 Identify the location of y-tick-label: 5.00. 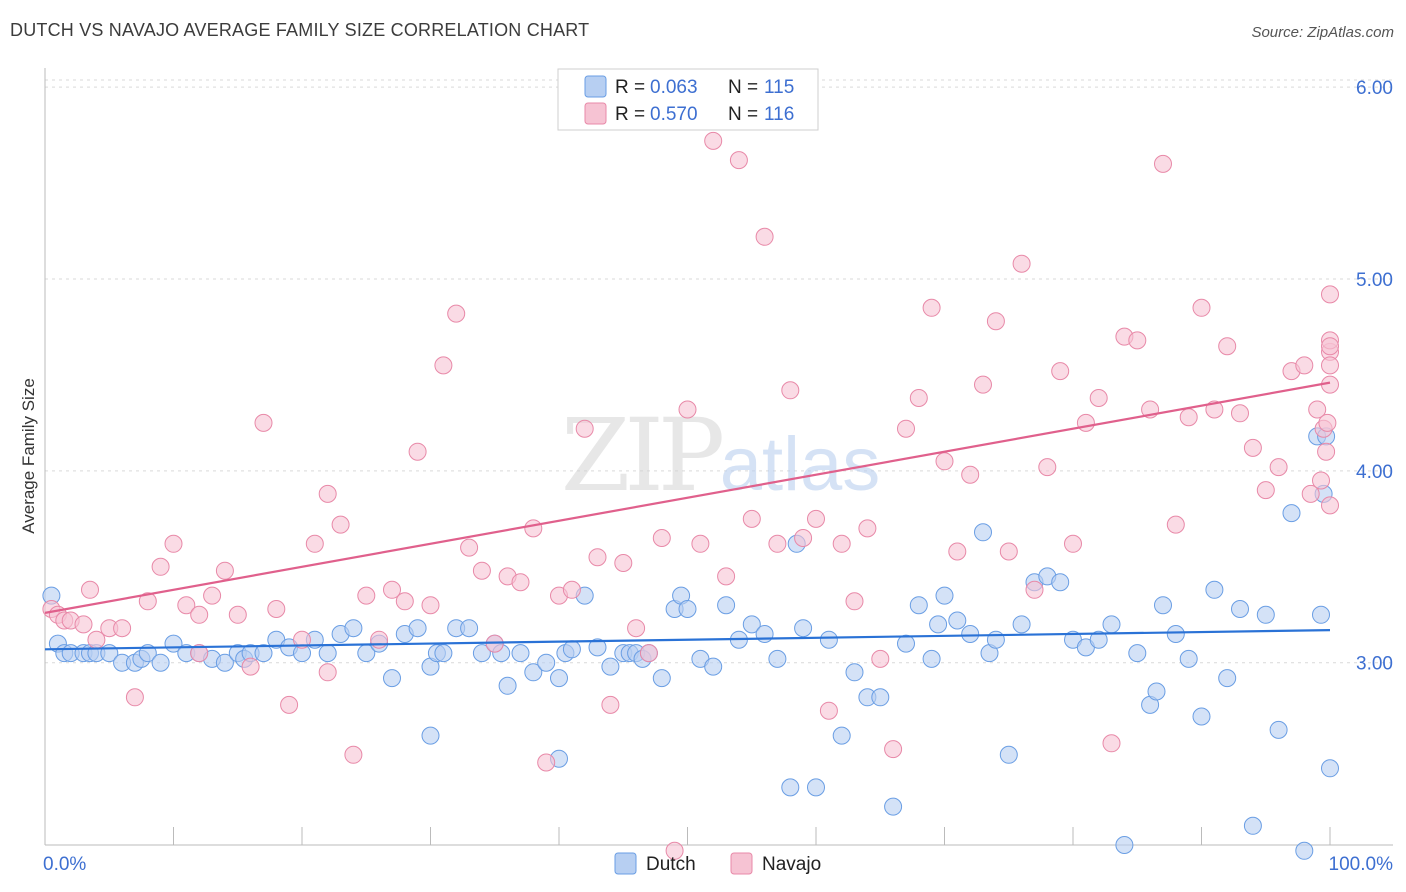
(1374, 280).